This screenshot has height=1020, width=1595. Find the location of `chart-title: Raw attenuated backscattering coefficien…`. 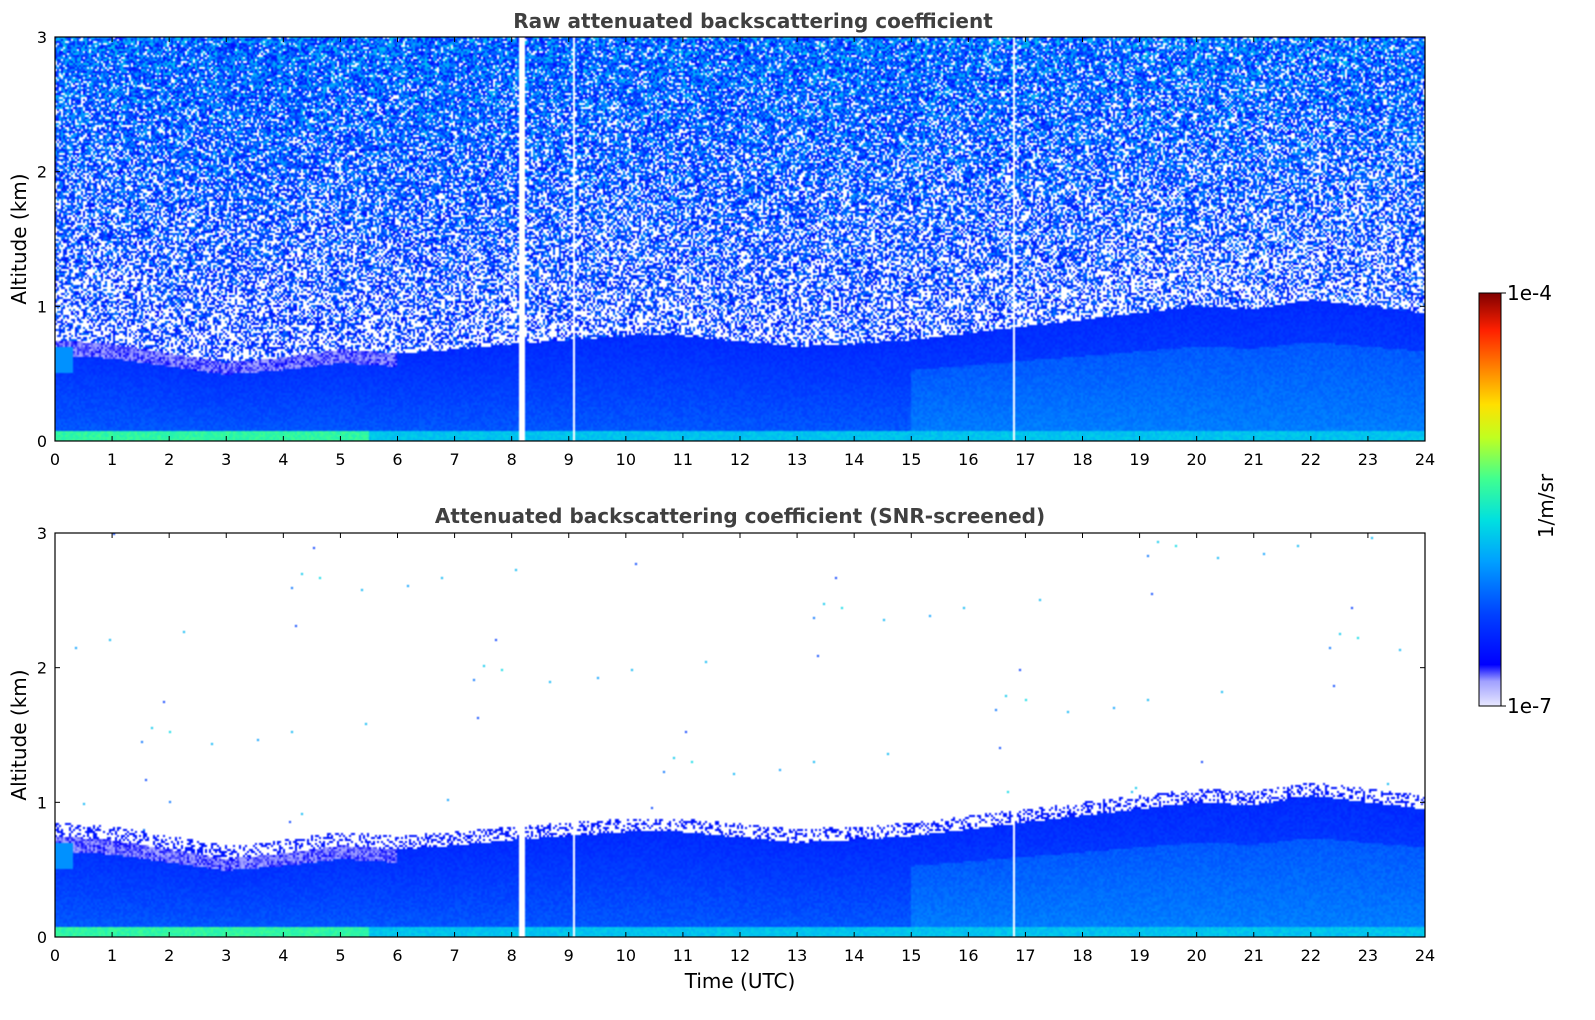

chart-title: Raw attenuated backscattering coefficien… is located at coordinates (753, 21).